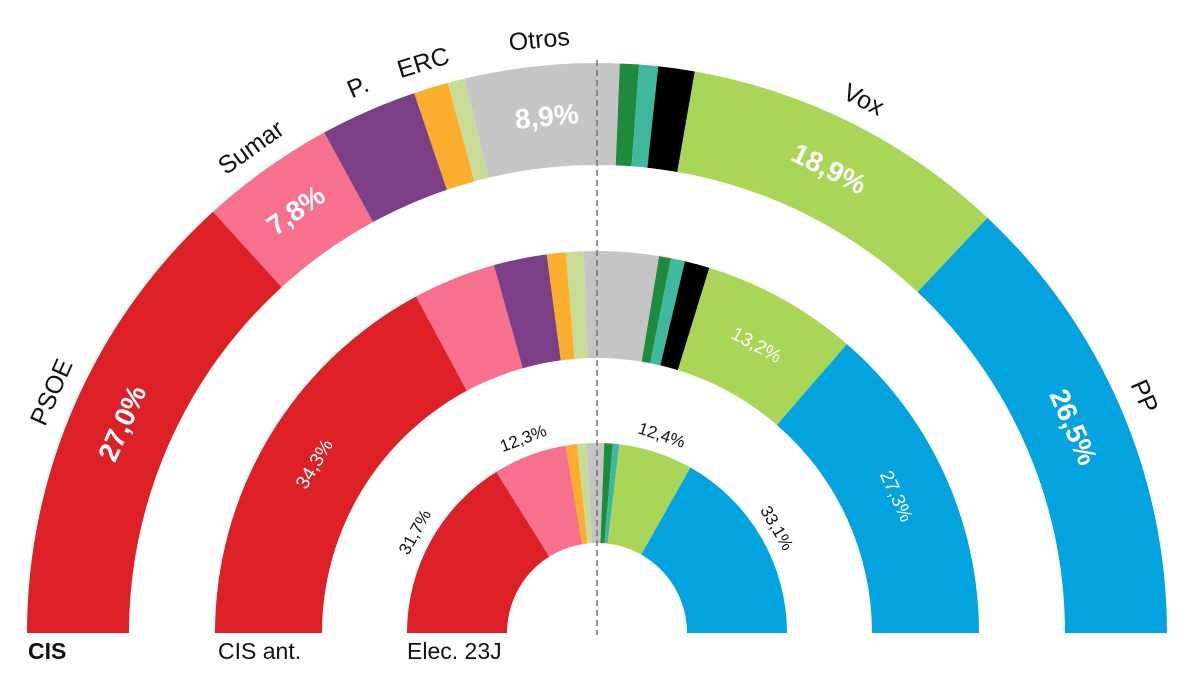 The height and width of the screenshot is (675, 1200). Describe the element at coordinates (671, 119) in the screenshot. I see `segment-cis-vox-black` at that location.